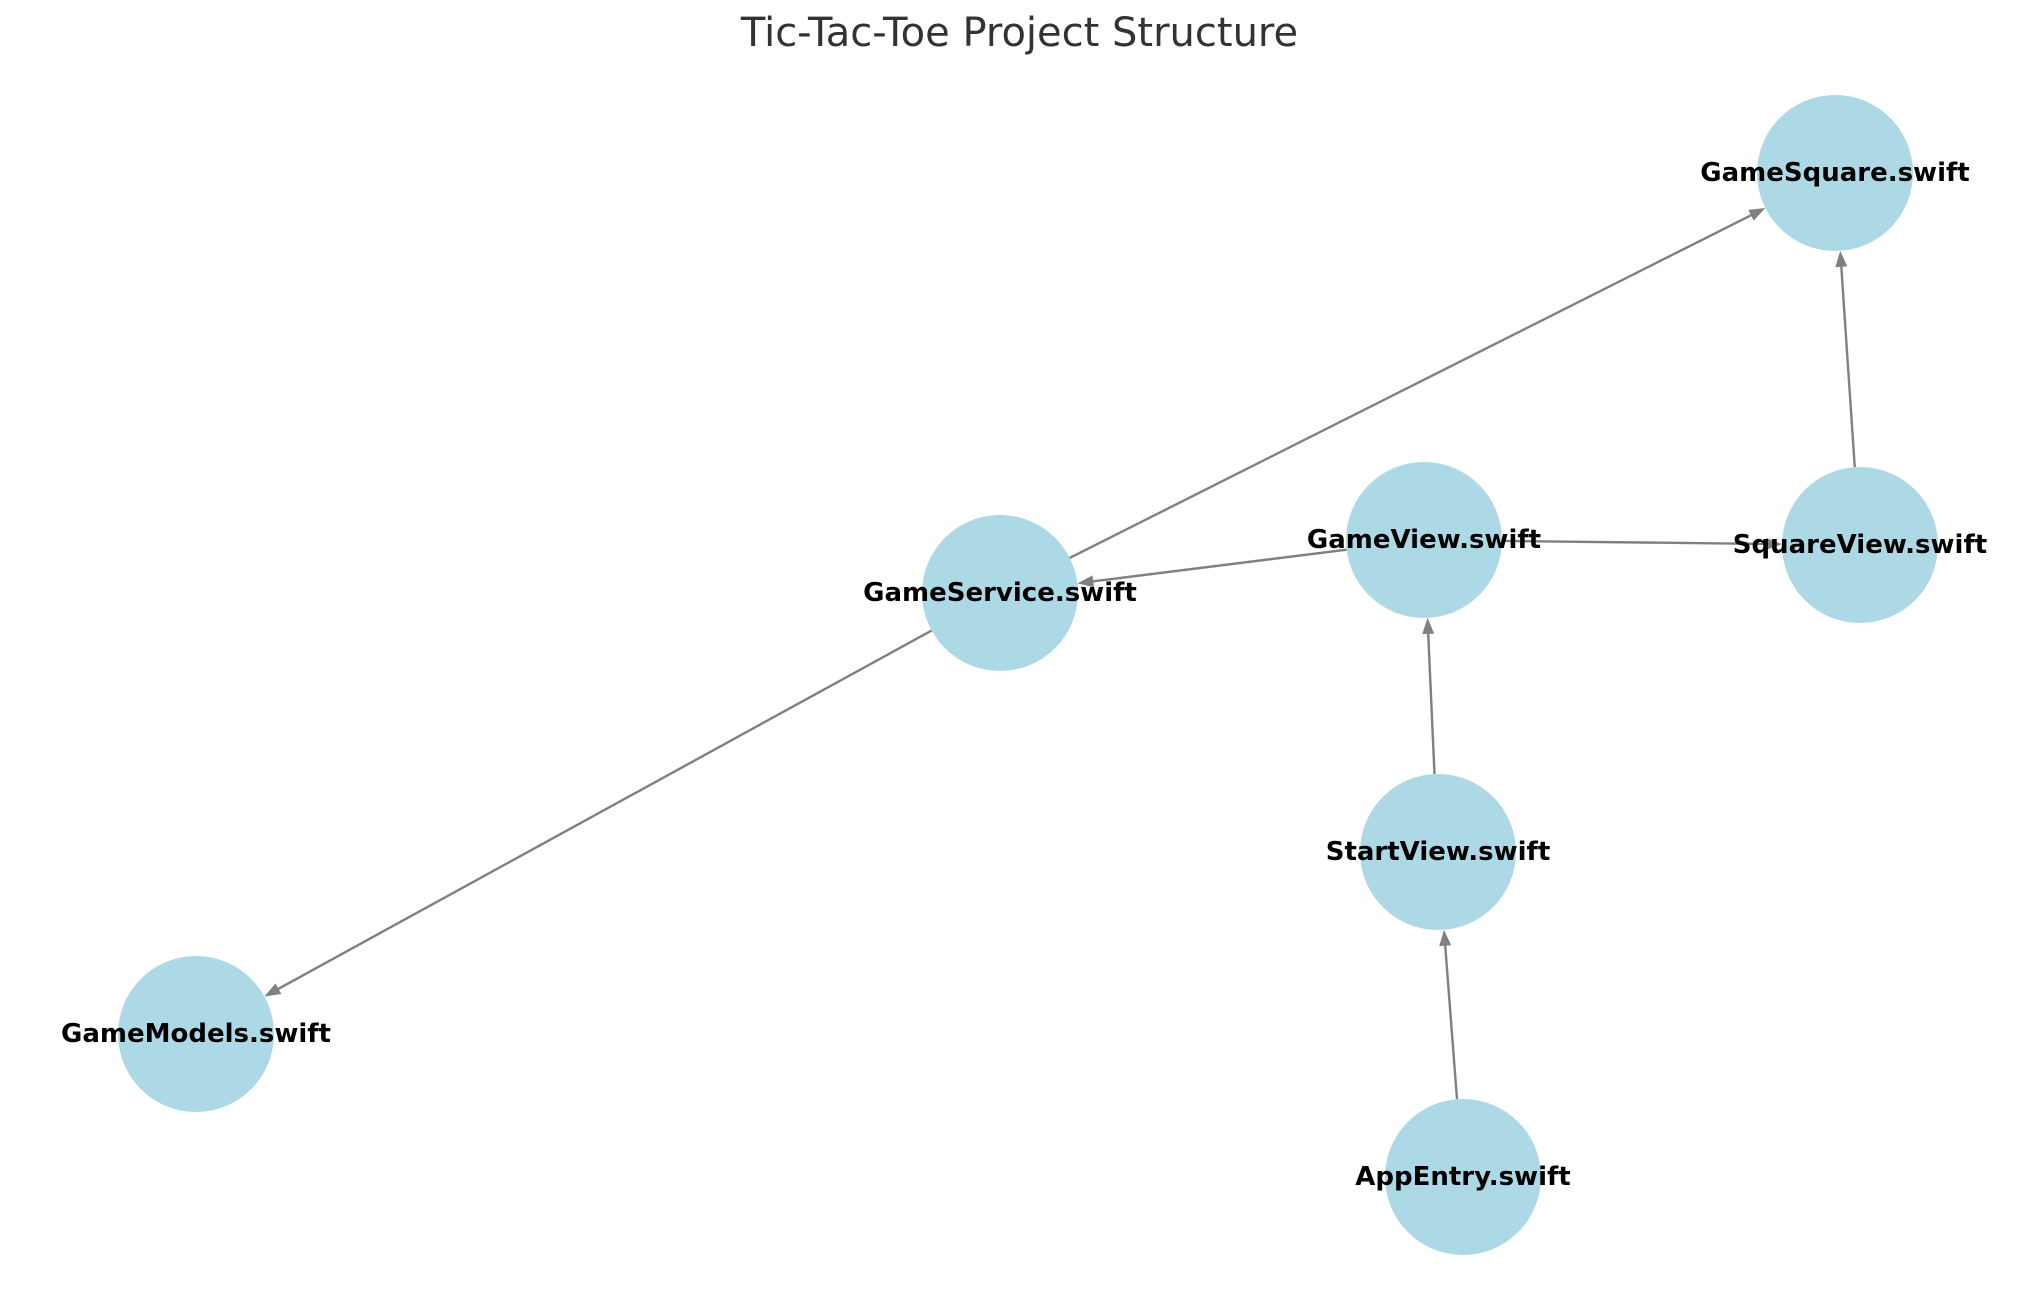 The height and width of the screenshot is (1290, 2039). I want to click on node-app-entry: AppEntry.swift, so click(1463, 1177).